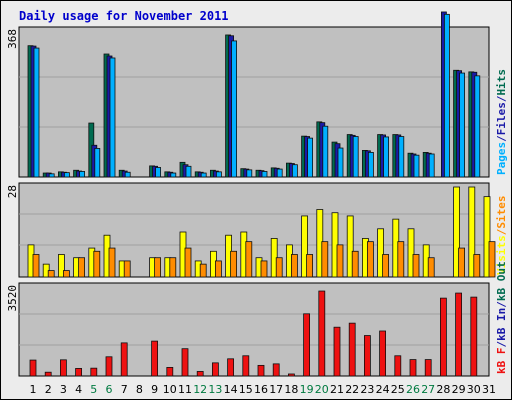 Image resolution: width=512 pixels, height=400 pixels. What do you see at coordinates (352, 389) in the screenshot?
I see `x-tick-day-22: 22` at bounding box center [352, 389].